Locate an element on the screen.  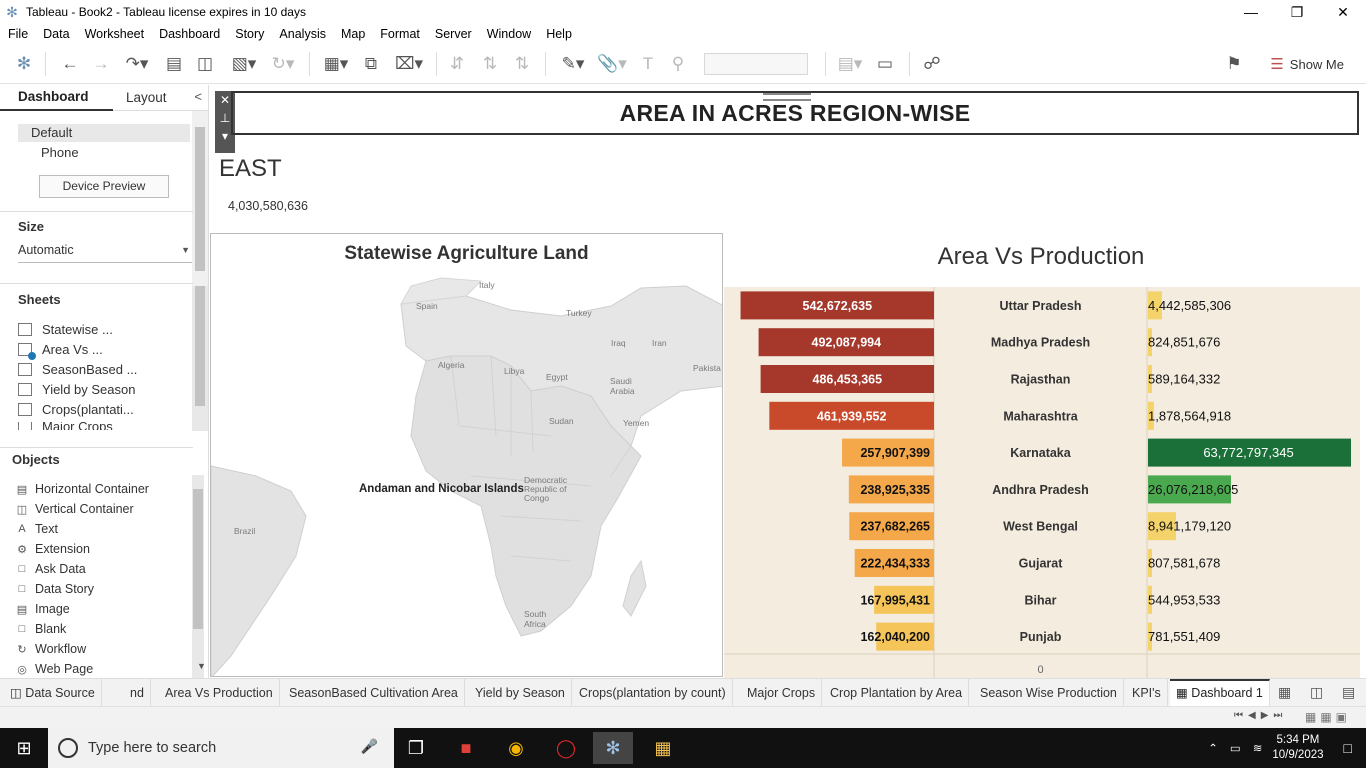
menu-file: File is located at coordinates (18, 34).